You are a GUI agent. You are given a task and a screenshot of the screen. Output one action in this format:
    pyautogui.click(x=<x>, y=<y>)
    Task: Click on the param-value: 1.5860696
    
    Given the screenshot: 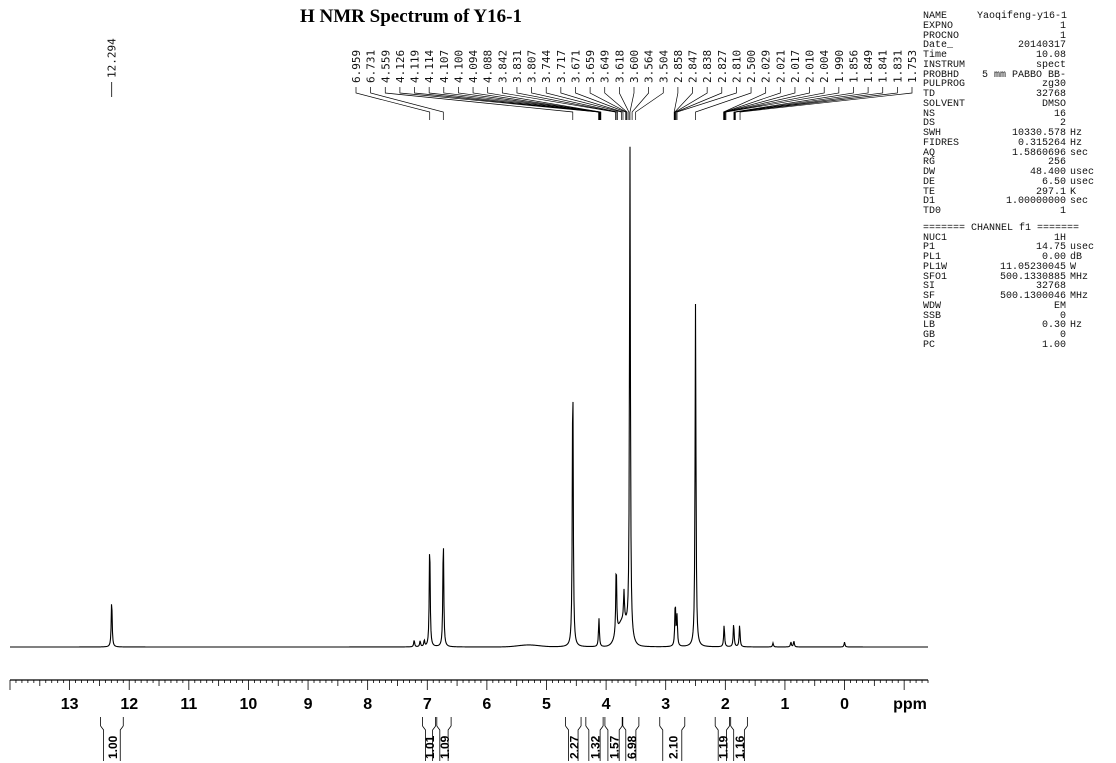 What is the action you would take?
    pyautogui.click(x=1038, y=153)
    